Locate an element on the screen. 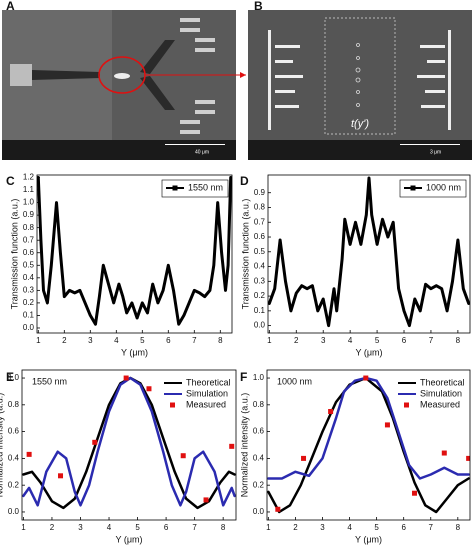 The height and width of the screenshot is (560, 474). y-axis-label: Transmission function (a.u.) is located at coordinates (245, 254).